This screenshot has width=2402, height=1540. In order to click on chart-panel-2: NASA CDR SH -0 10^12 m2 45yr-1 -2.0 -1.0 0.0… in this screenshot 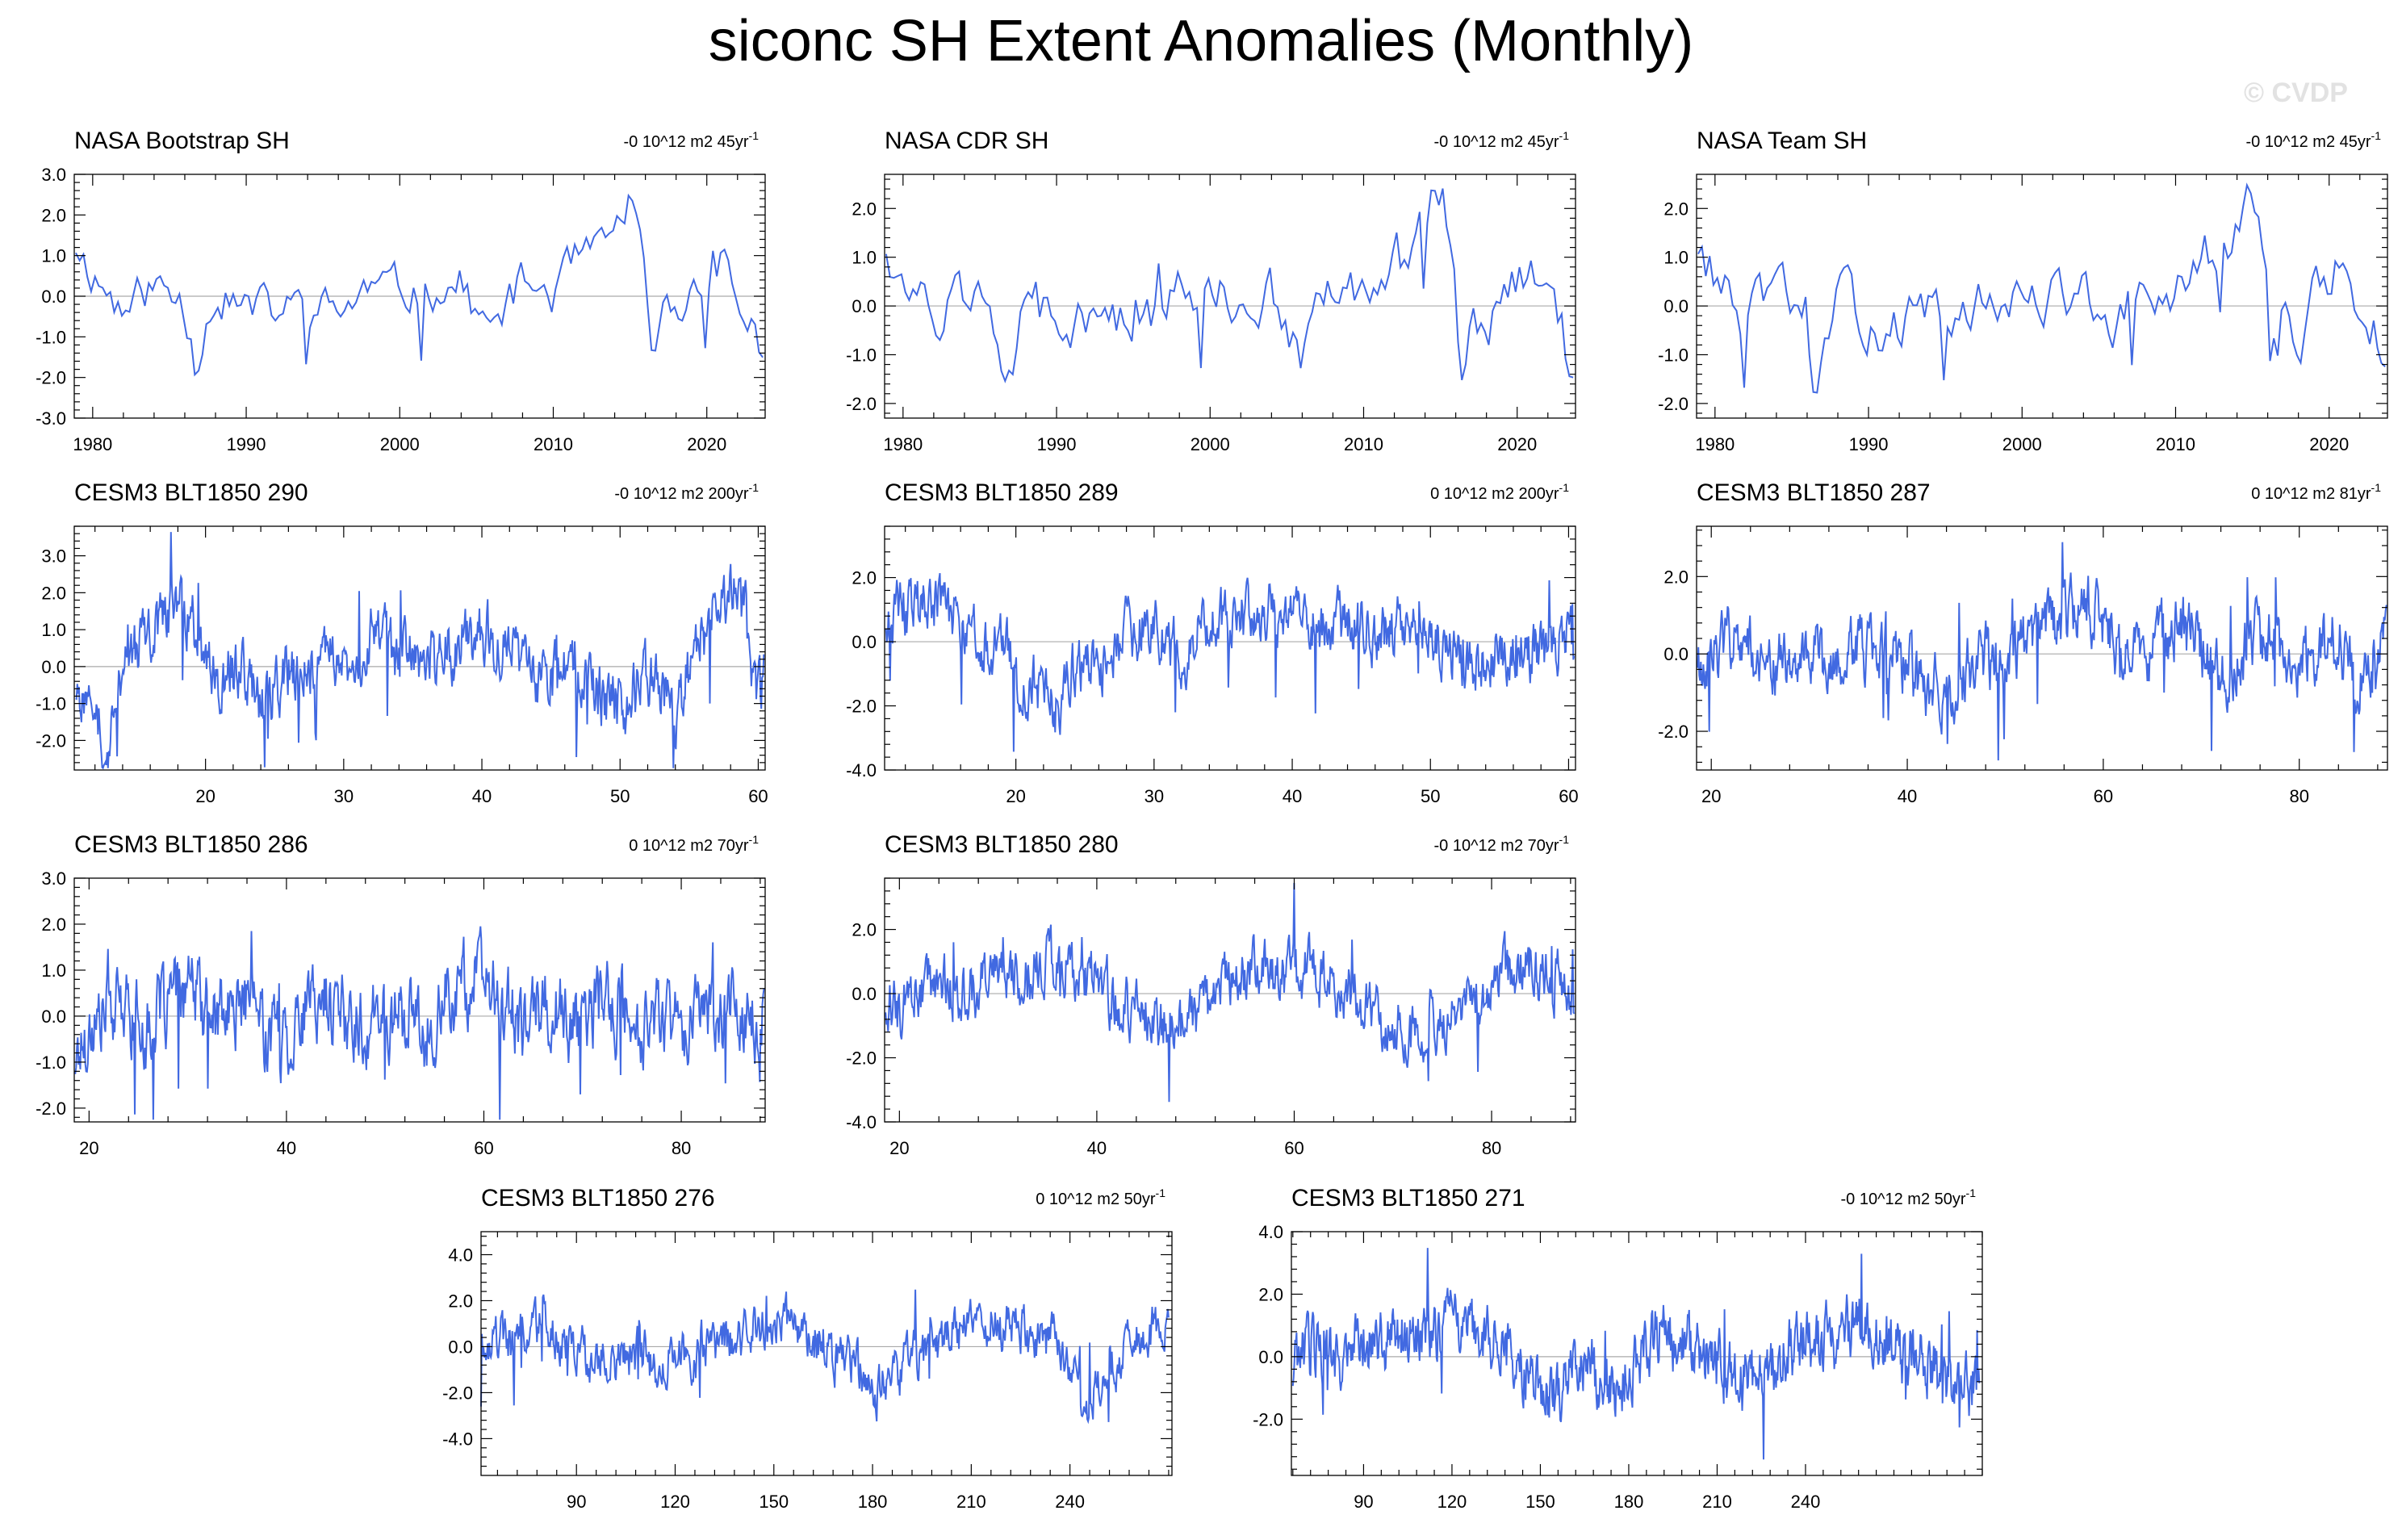, I will do `click(1211, 291)`.